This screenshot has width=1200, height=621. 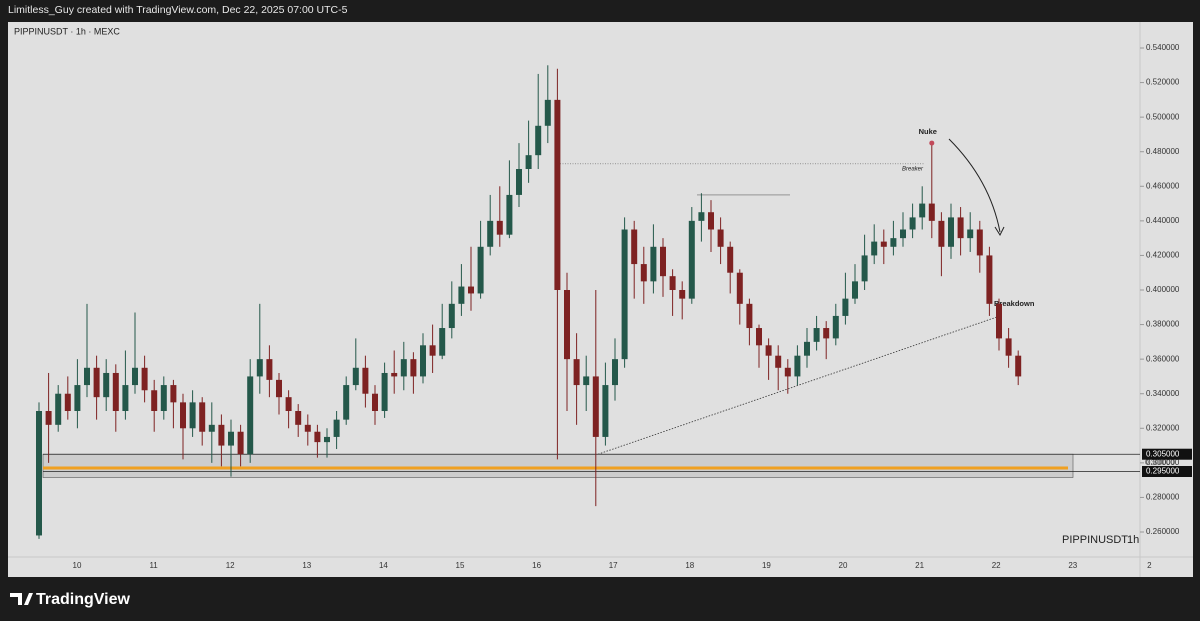 I want to click on y-tick-label: 0.260000, so click(x=1163, y=531).